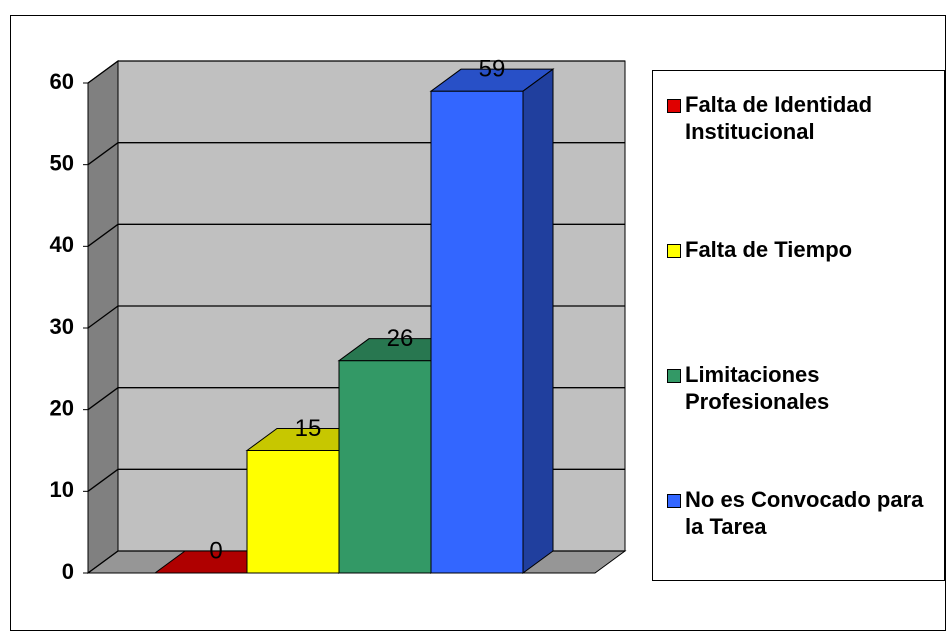 The width and height of the screenshot is (947, 632). Describe the element at coordinates (757, 388) in the screenshot. I see `legend-label: Limitaciones Profesionales` at that location.